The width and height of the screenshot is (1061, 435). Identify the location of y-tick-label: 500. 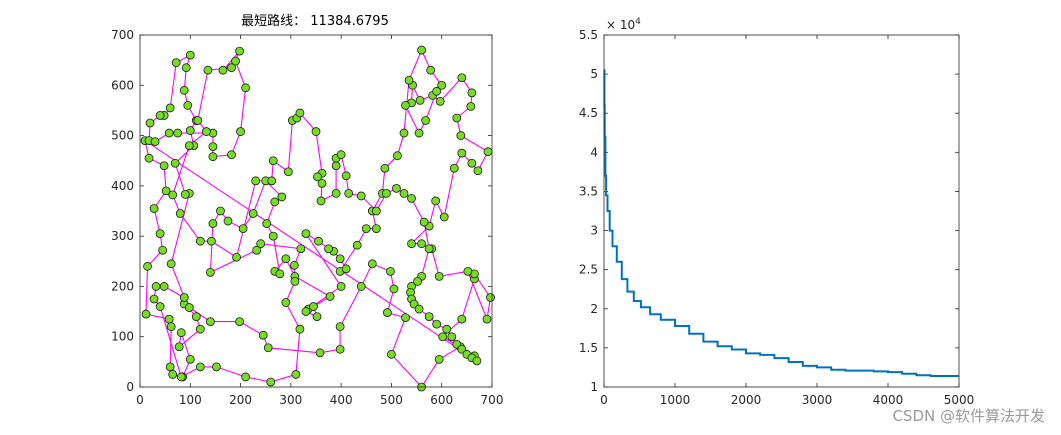
(122, 136).